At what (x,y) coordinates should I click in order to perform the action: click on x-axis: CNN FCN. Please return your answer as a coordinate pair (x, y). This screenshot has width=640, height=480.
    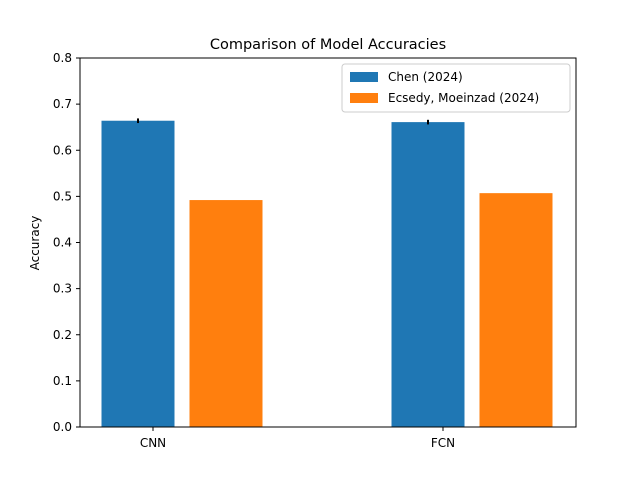
    Looking at the image, I should click on (297, 438).